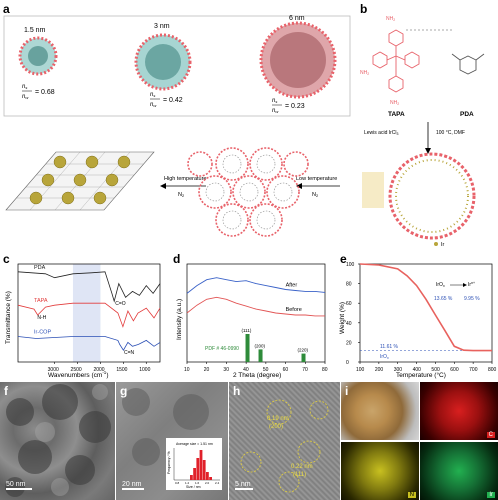  Describe the element at coordinates (173, 100) in the screenshot. I see `svg-text: = 0.42` at that location.